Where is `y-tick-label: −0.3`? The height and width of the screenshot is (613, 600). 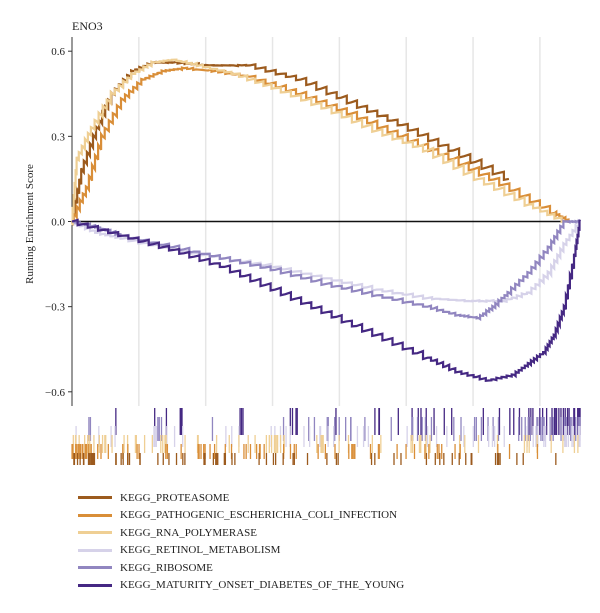 y-tick-label: −0.3 is located at coordinates (55, 308).